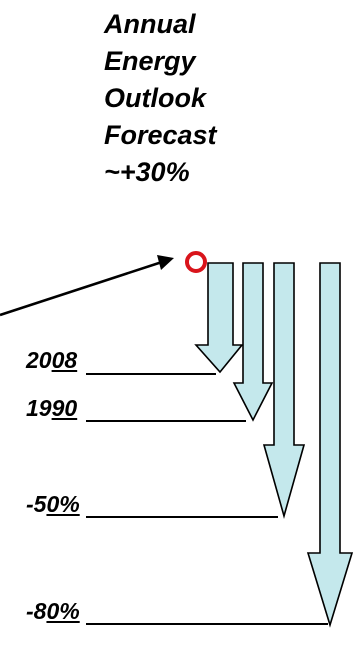 The height and width of the screenshot is (648, 357). I want to click on level-label-1990-underlined: 90, so click(64, 408).